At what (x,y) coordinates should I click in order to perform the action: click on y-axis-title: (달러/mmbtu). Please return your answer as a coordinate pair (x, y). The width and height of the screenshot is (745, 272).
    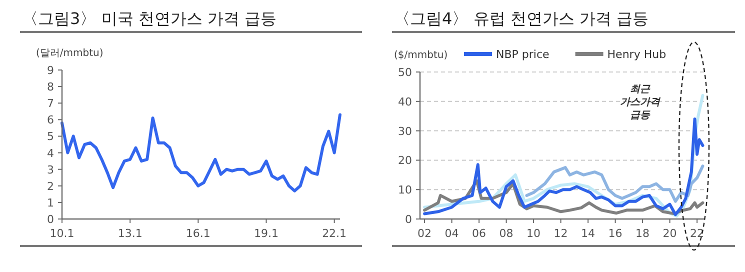
    Looking at the image, I should click on (70, 53).